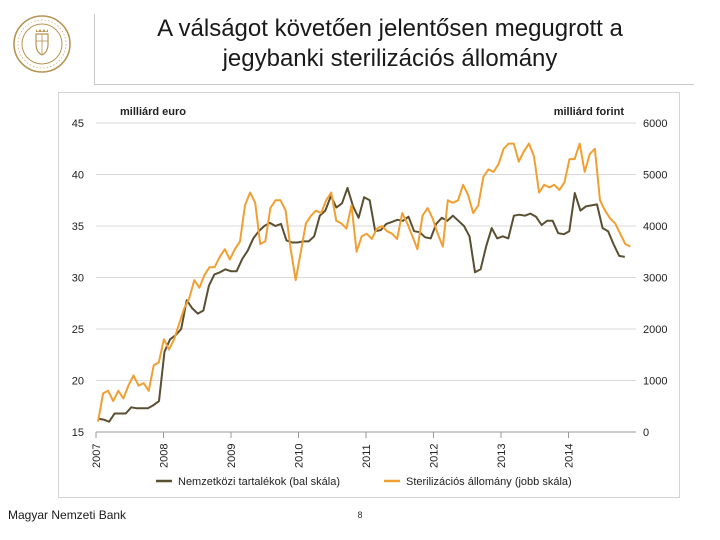  I want to click on right-axis-label: milliárd forint, so click(589, 112).